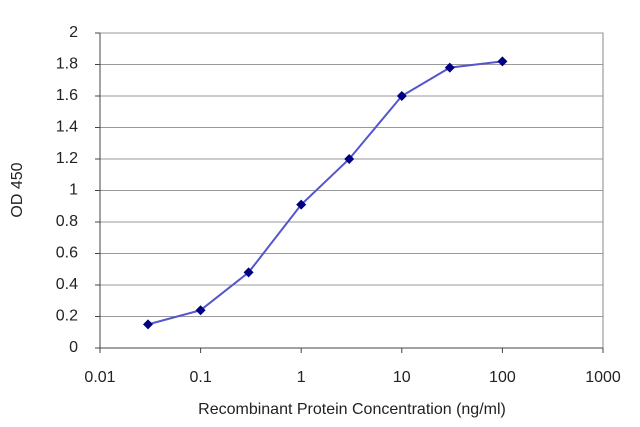  Describe the element at coordinates (67, 127) in the screenshot. I see `y-tick-label: 1.4` at that location.